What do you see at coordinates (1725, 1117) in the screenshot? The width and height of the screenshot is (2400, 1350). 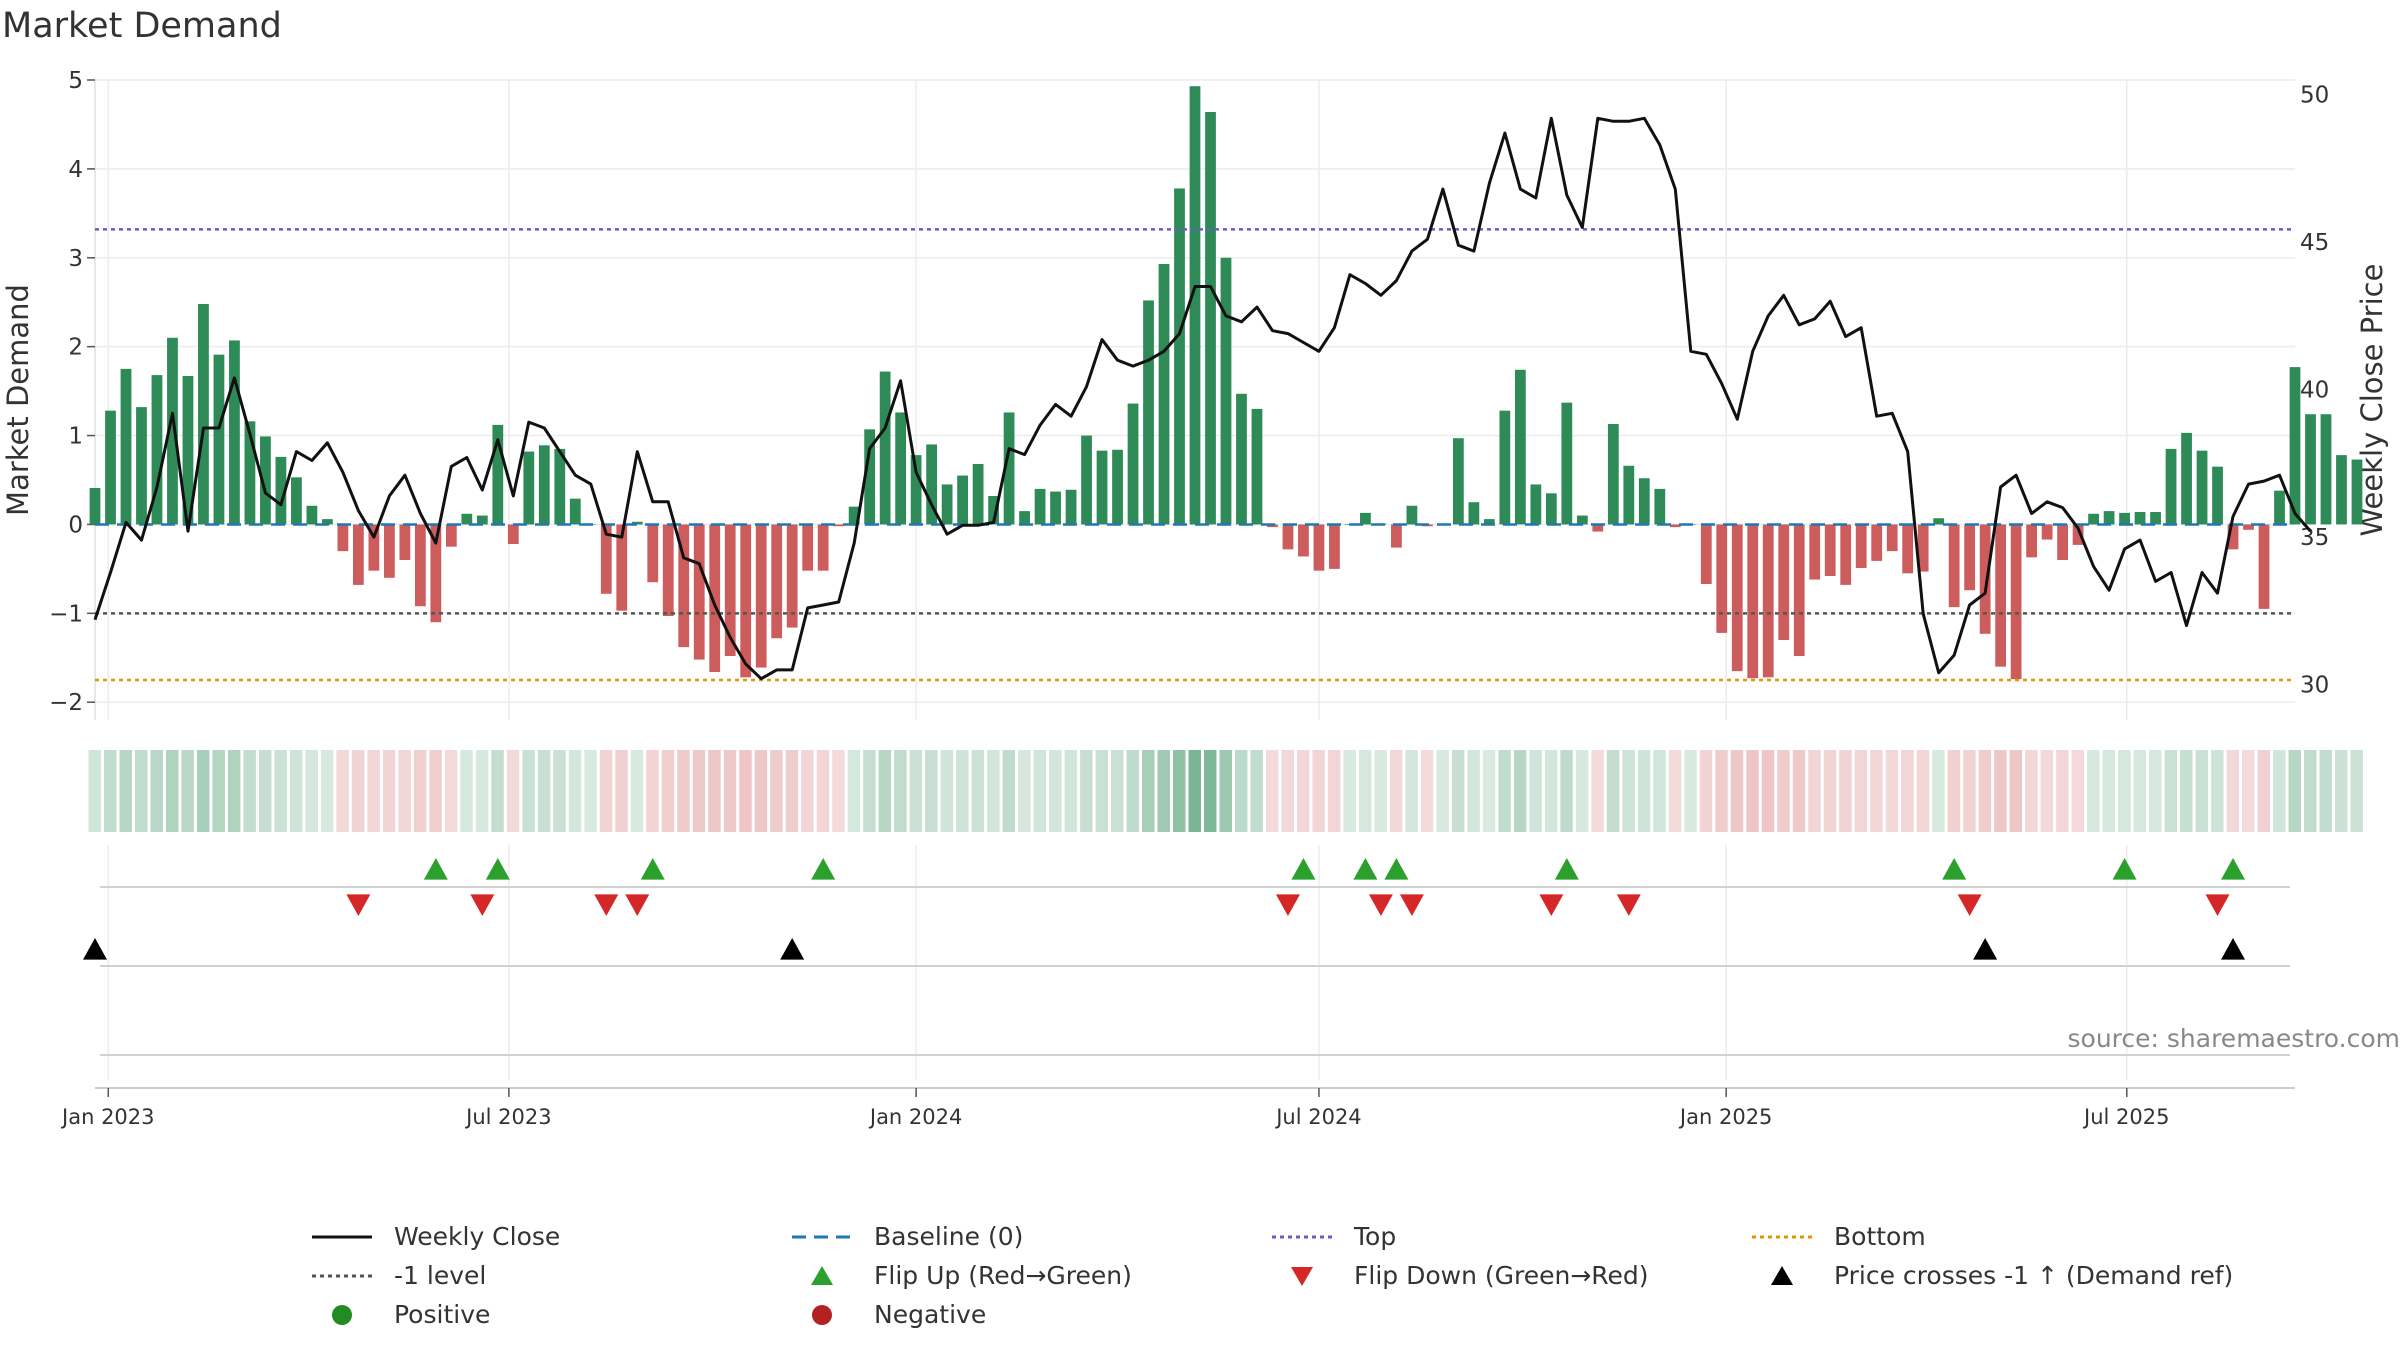 I see `x-tick-label: Jan 2025` at bounding box center [1725, 1117].